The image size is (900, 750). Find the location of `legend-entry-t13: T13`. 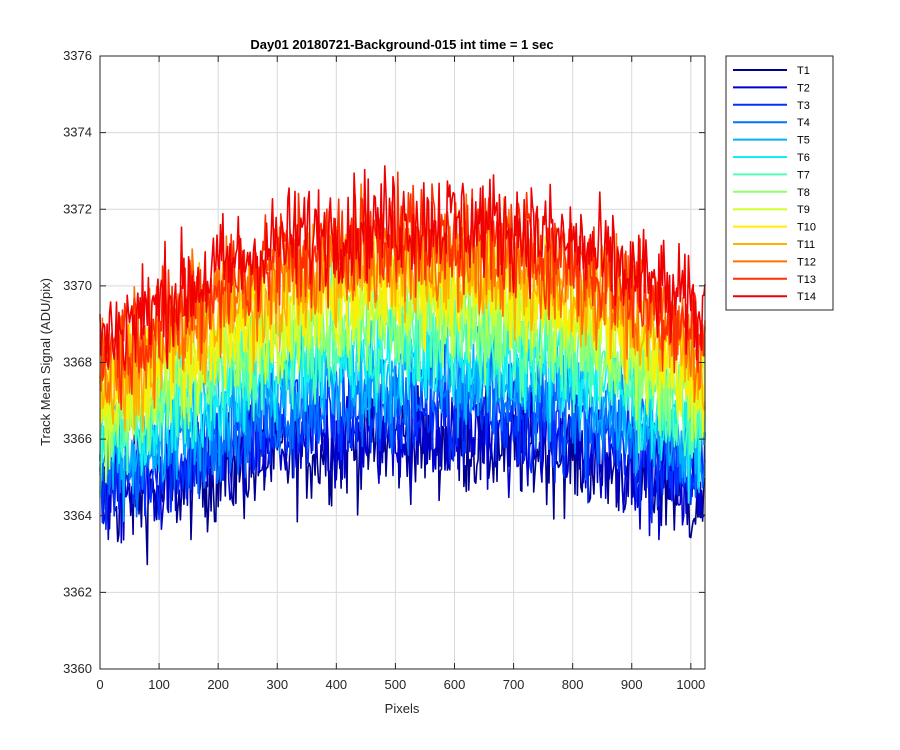

legend-entry-t13: T13 is located at coordinates (806, 280).